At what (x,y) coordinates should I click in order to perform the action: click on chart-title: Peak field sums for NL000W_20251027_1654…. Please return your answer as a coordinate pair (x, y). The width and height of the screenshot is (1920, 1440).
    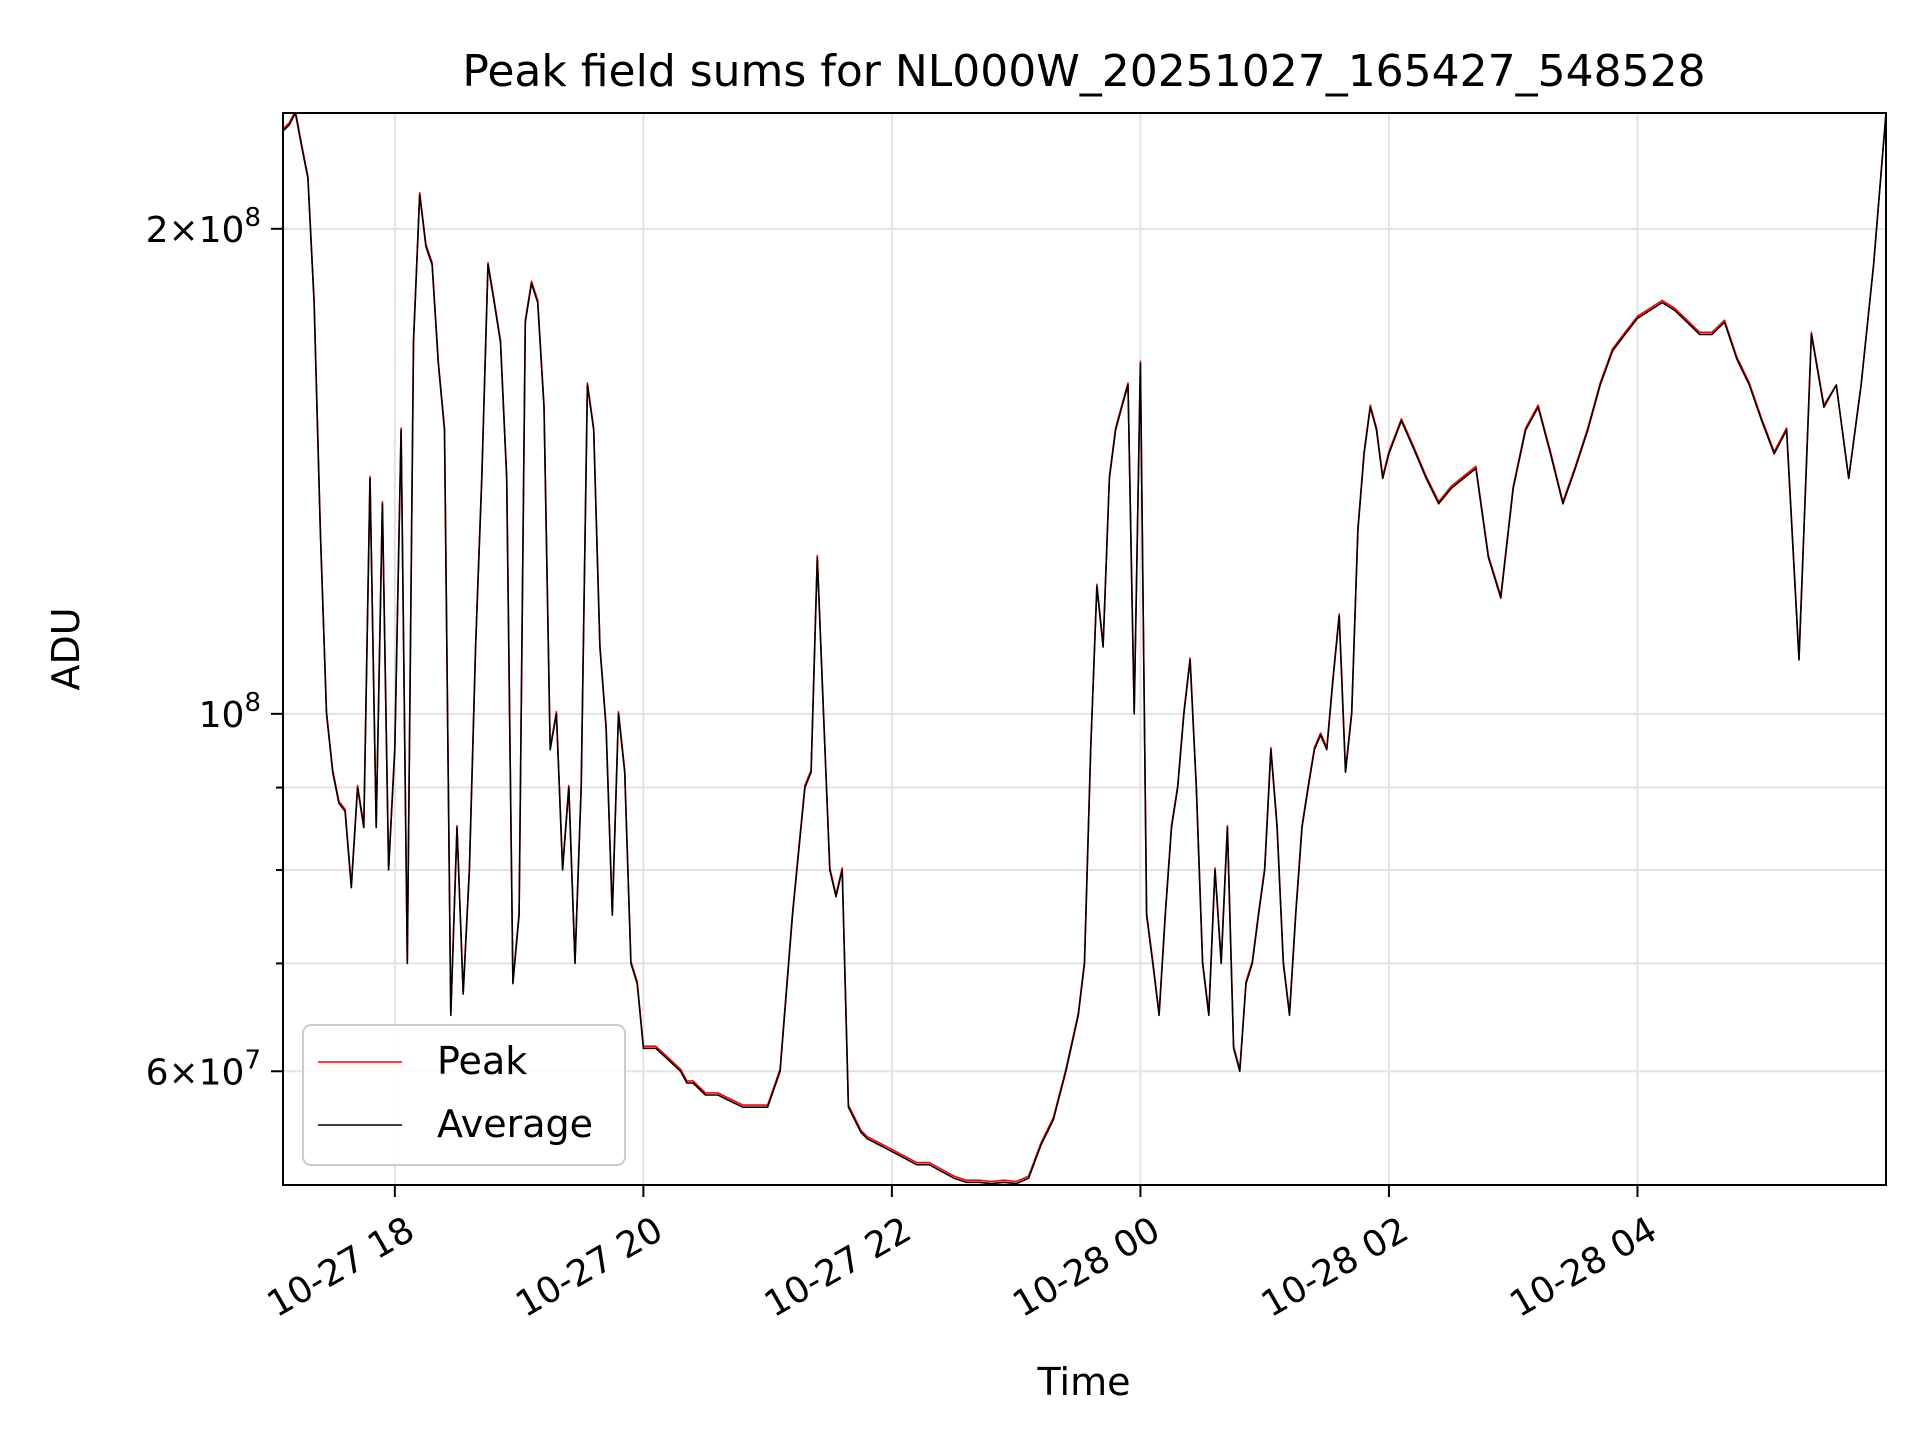
    Looking at the image, I should click on (1083, 71).